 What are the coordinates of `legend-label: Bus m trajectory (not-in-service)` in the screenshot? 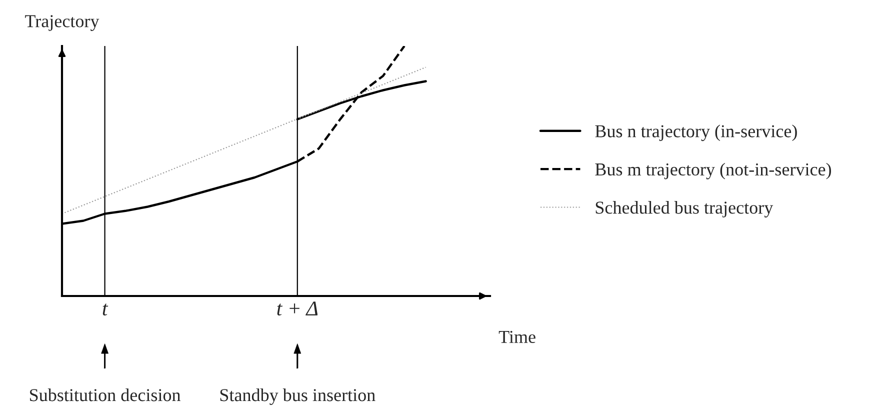 It's located at (713, 171).